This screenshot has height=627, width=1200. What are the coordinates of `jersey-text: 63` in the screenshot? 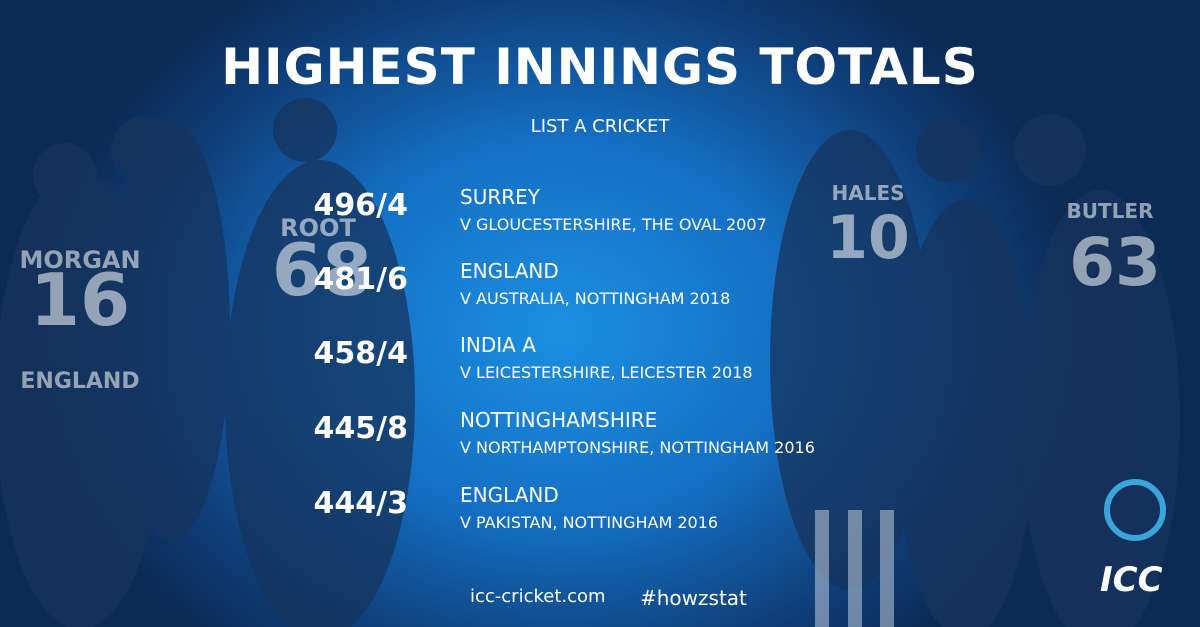 It's located at (1115, 262).